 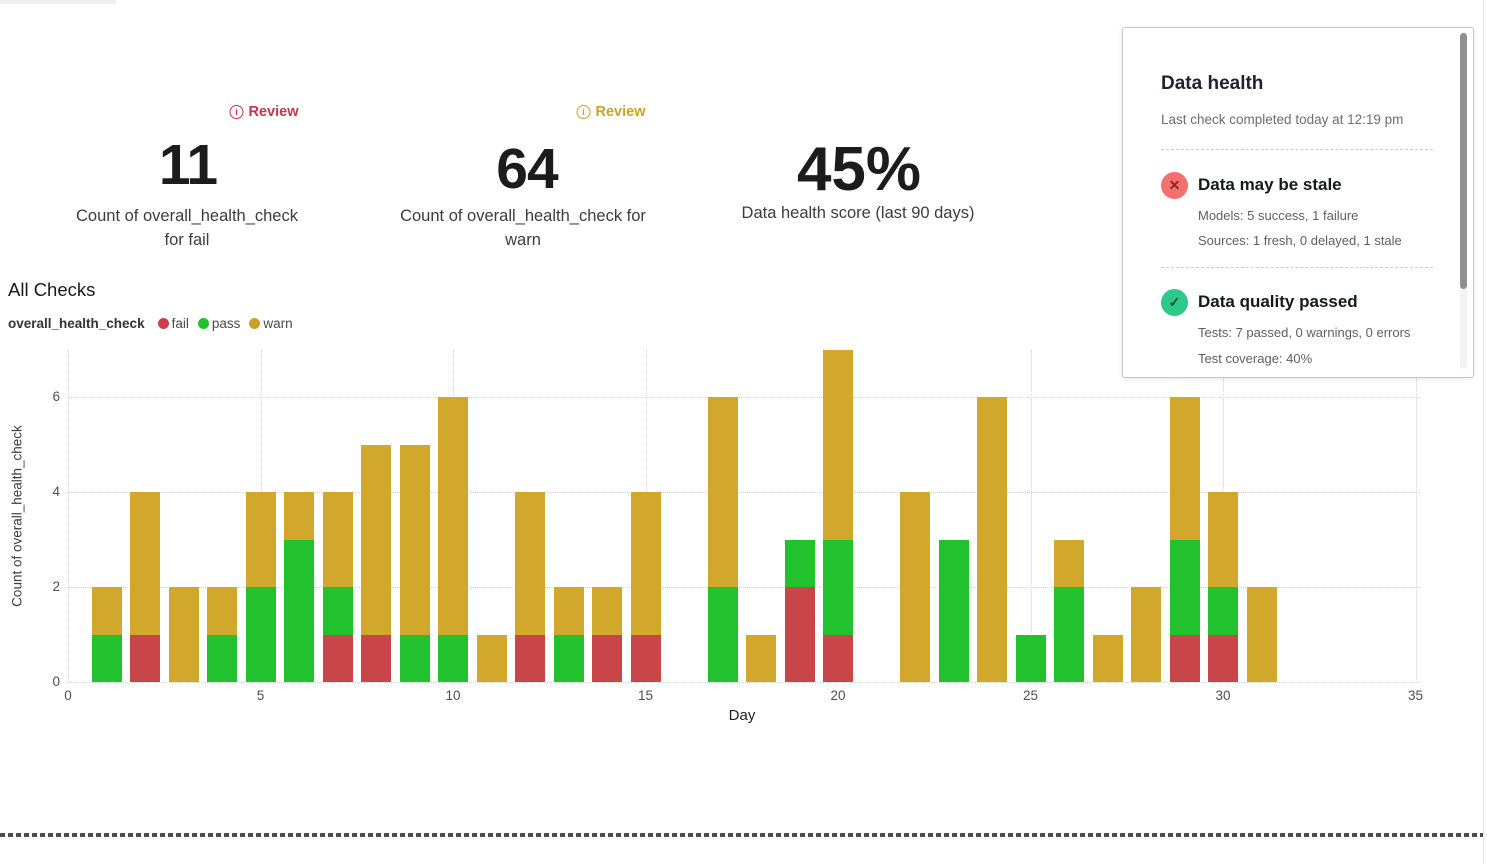 What do you see at coordinates (1223, 658) in the screenshot?
I see `bar-day30-fail` at bounding box center [1223, 658].